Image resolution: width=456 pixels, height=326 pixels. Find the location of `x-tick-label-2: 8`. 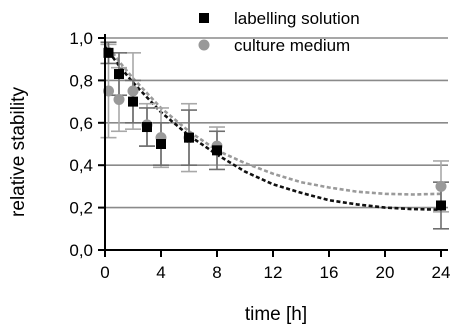

x-tick-label-2: 8 is located at coordinates (216, 272).